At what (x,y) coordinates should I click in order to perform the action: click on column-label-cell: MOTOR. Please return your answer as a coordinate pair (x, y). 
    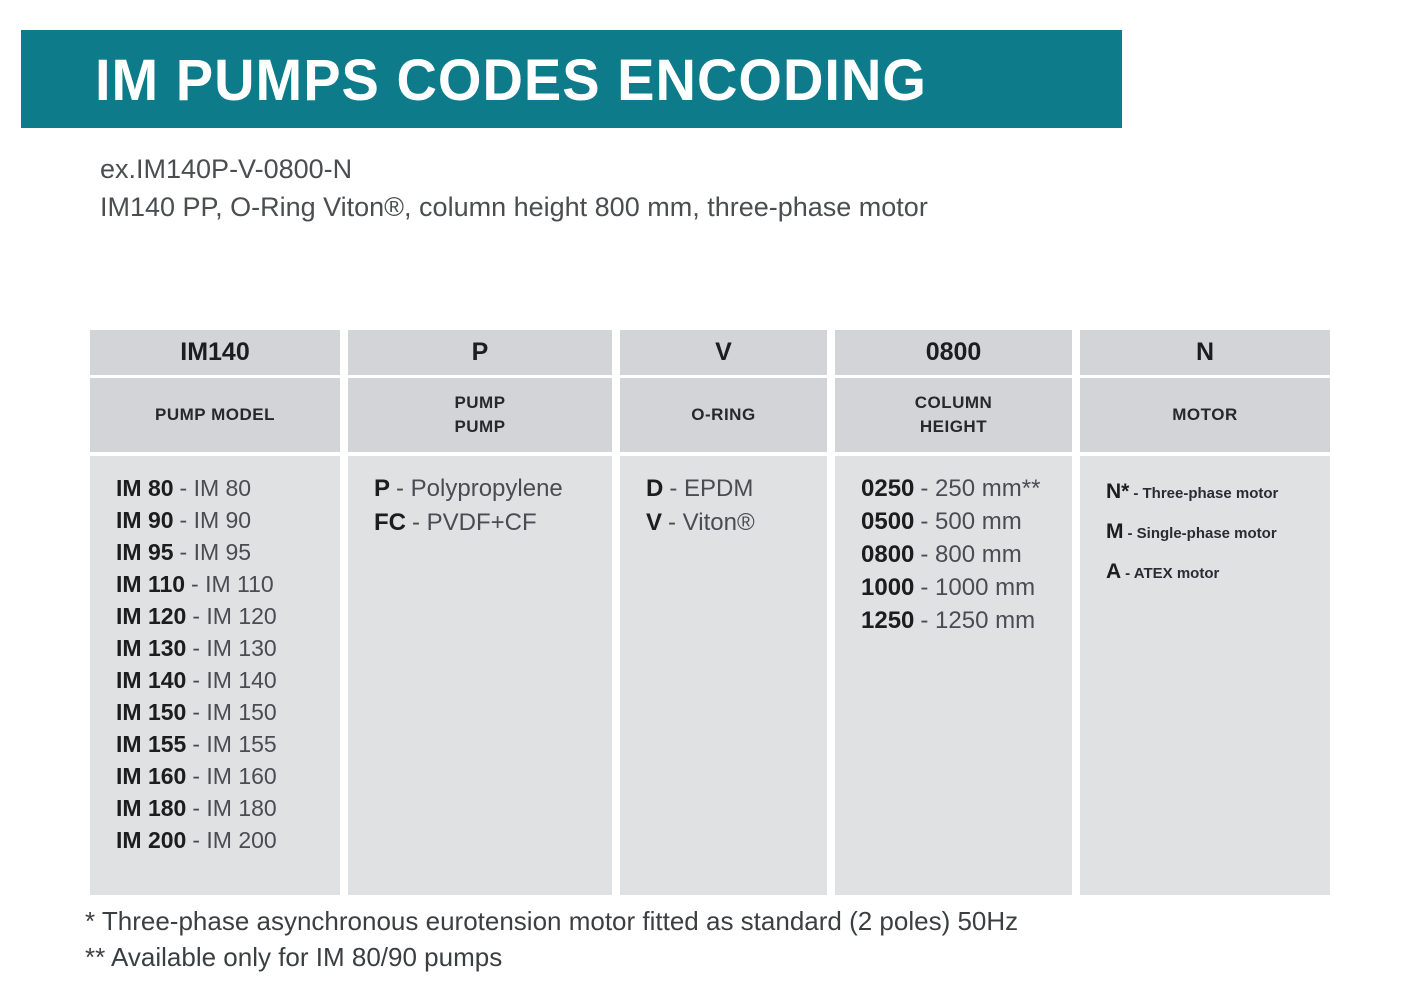
    Looking at the image, I should click on (1205, 415).